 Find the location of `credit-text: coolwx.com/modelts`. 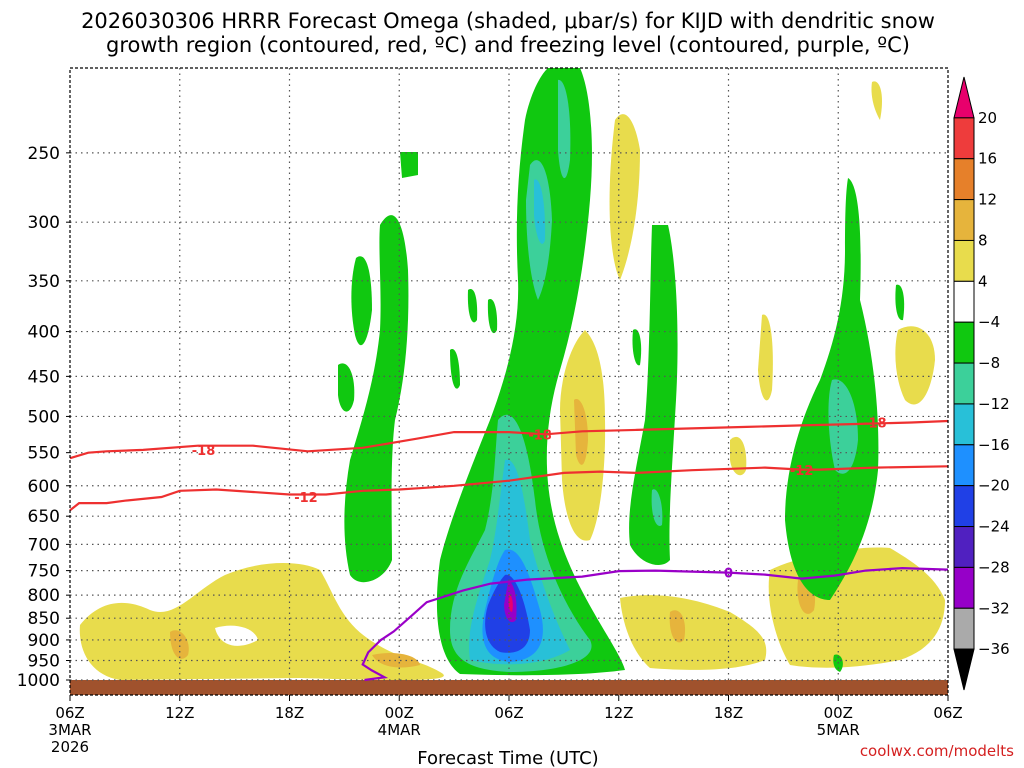

credit-text: coolwx.com/modelts is located at coordinates (937, 751).